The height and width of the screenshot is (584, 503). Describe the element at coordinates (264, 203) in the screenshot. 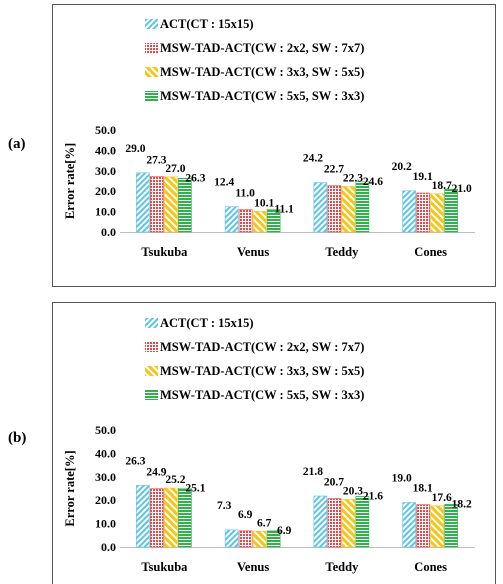

I see `data-label: 10.1` at that location.